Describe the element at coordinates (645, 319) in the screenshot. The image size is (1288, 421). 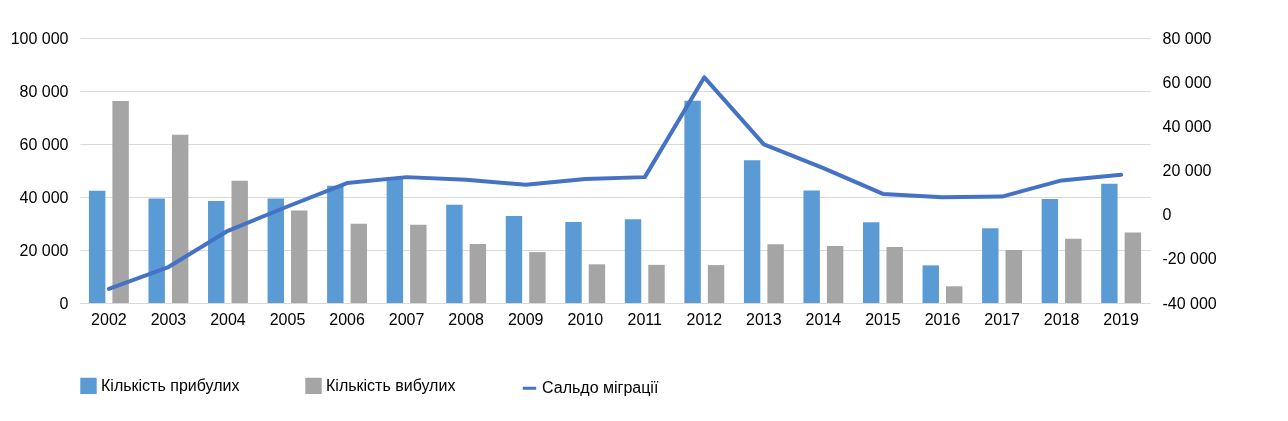
I see `x-tick-label: 2011` at that location.